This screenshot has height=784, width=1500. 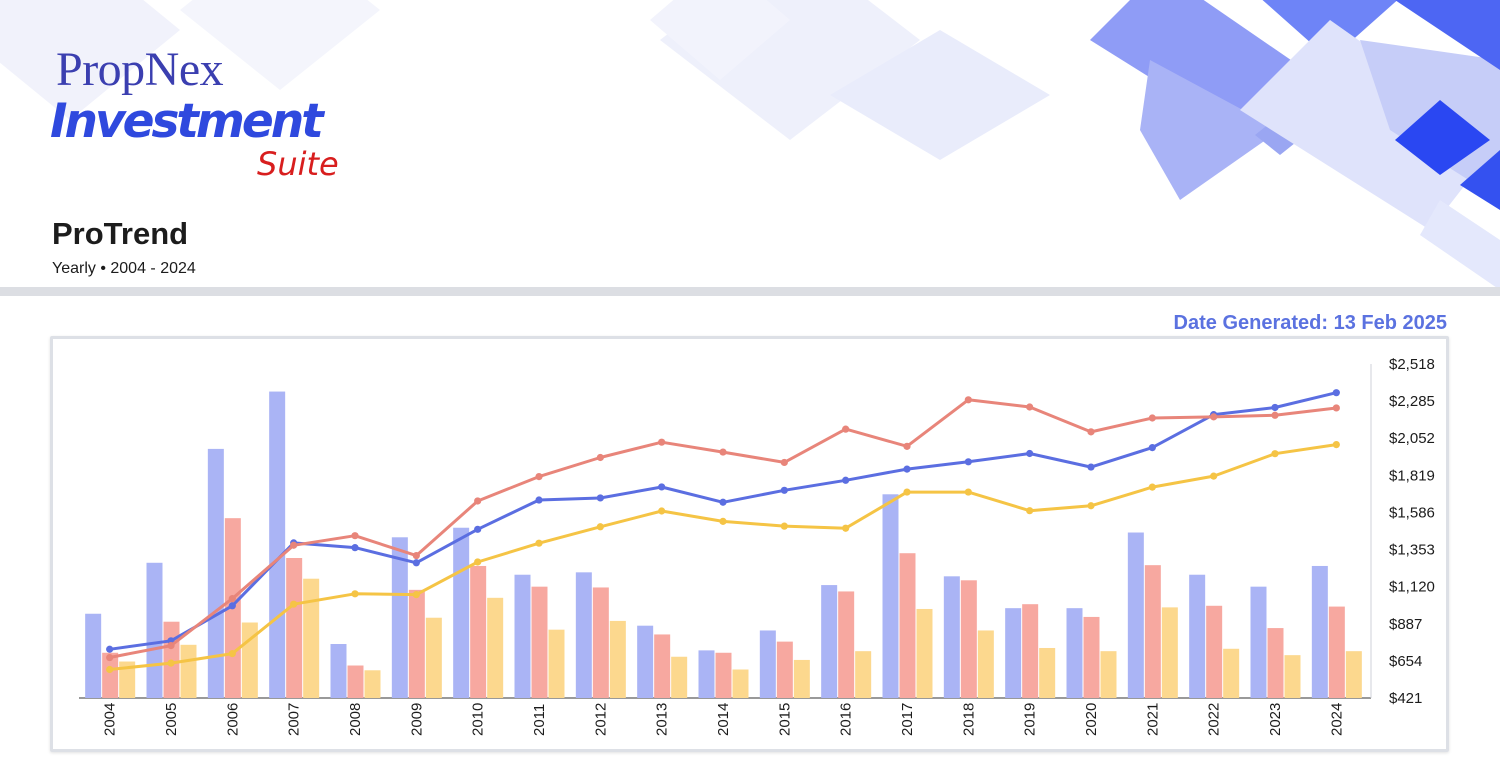 What do you see at coordinates (110, 719) in the screenshot?
I see `x-tick-label: 2004` at bounding box center [110, 719].